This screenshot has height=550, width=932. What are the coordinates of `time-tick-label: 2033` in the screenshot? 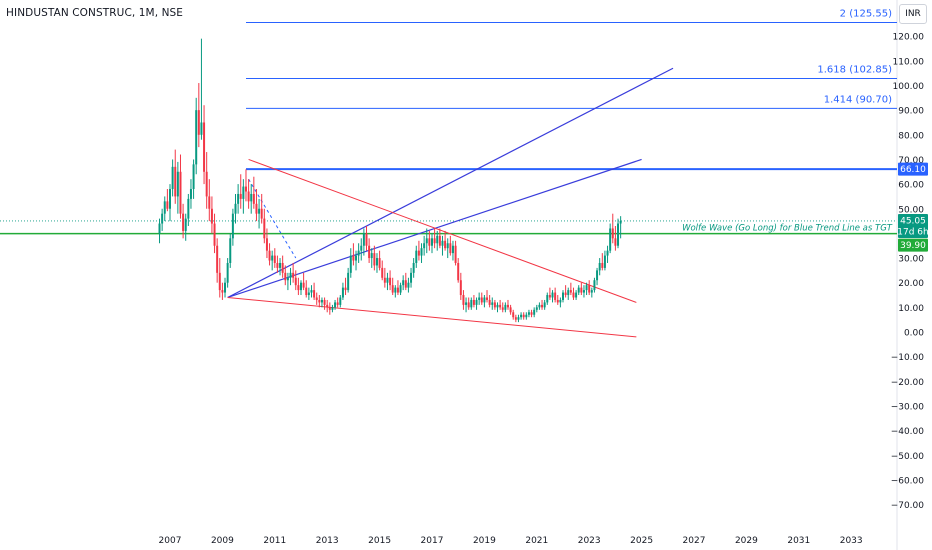 It's located at (851, 541).